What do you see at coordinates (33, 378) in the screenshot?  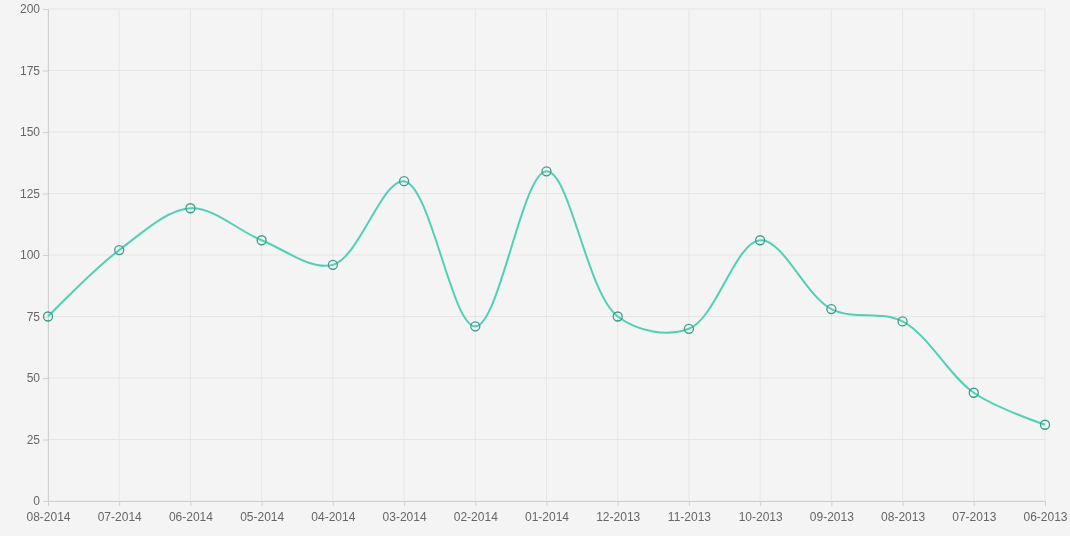 I see `y-tick-label: 50` at bounding box center [33, 378].